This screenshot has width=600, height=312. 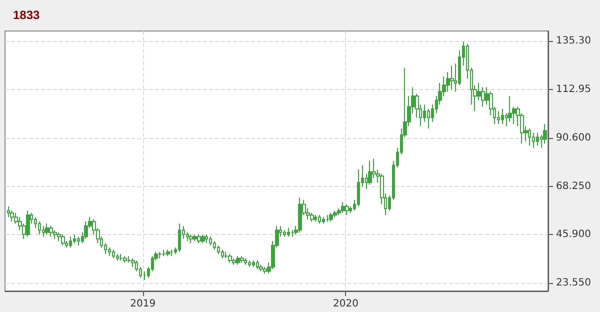 I want to click on y-tick-label: 135.30, so click(x=573, y=41).